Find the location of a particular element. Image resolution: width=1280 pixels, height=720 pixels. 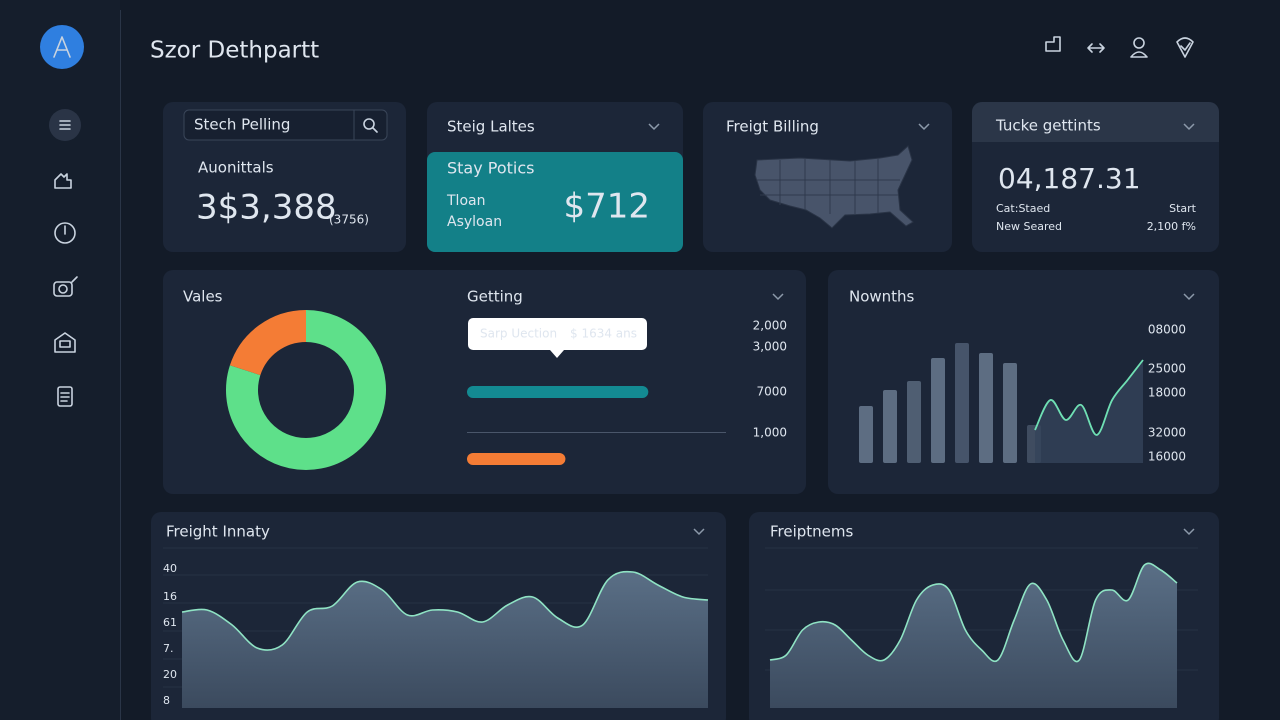

axis-label: 7000 is located at coordinates (771, 392).